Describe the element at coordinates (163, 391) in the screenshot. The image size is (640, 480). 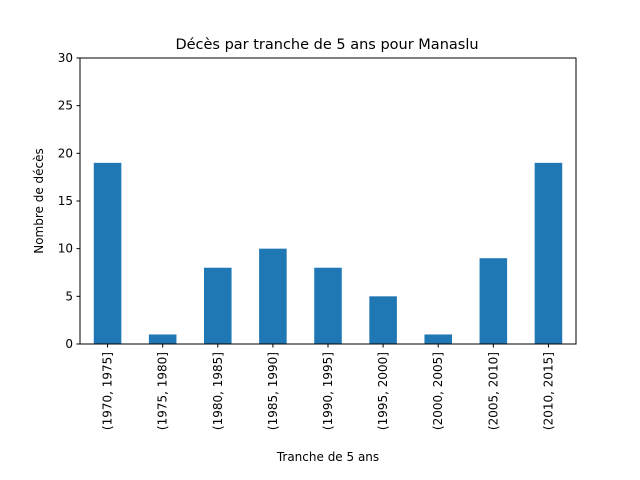
I see `x-tick-label-1: (1975, 1980]` at that location.